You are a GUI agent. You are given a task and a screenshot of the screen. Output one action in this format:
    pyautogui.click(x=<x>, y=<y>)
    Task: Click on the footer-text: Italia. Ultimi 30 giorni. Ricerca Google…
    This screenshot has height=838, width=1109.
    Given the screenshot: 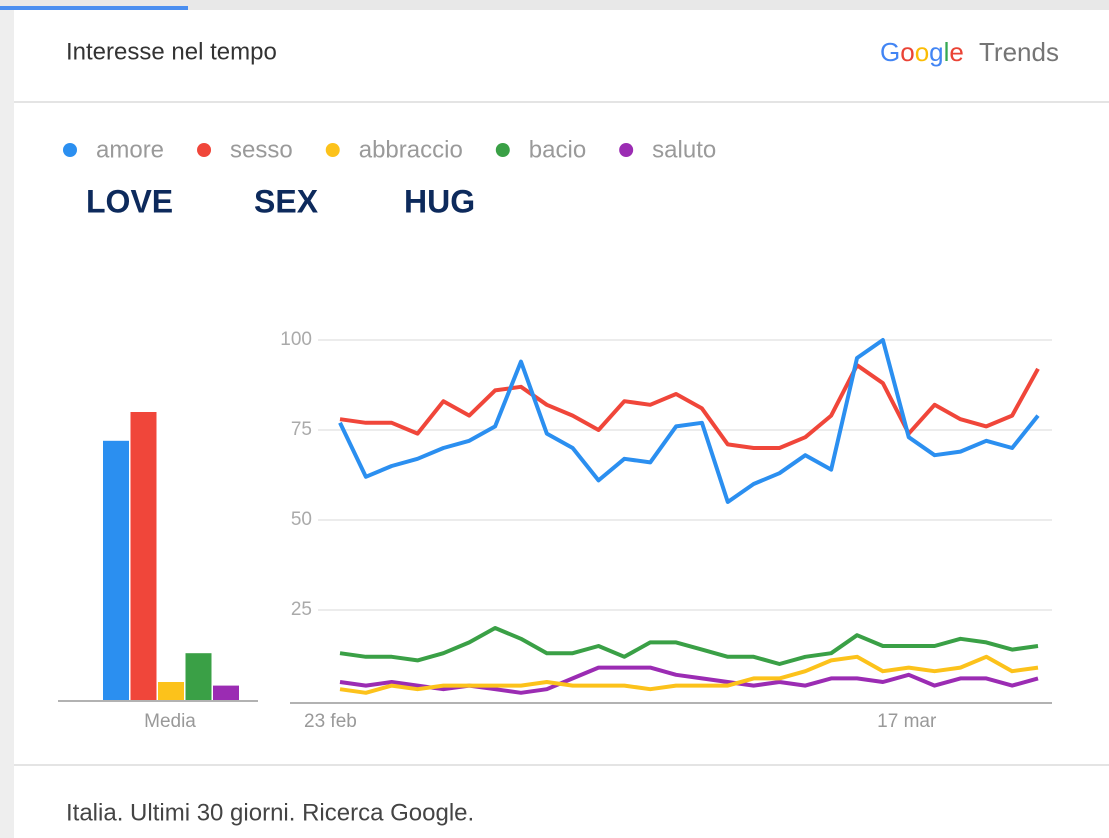 What is the action you would take?
    pyautogui.click(x=270, y=812)
    